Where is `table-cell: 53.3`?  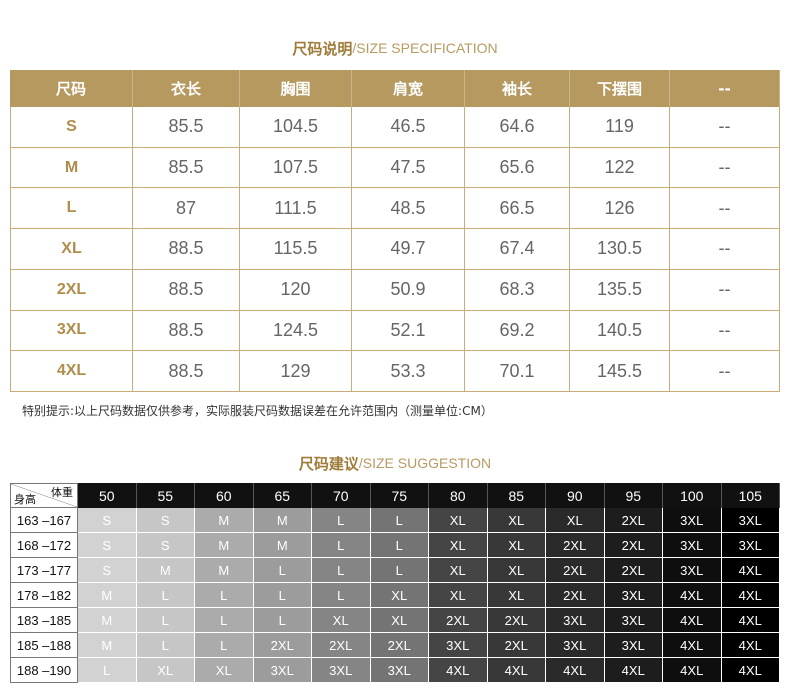
table-cell: 53.3 is located at coordinates (408, 371).